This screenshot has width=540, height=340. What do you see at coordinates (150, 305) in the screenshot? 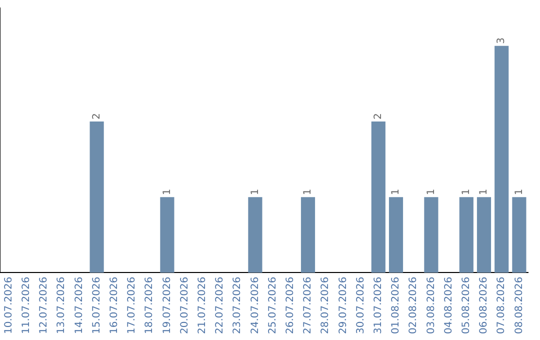
I see `x-tick-label: 18.07.2026` at bounding box center [150, 305].